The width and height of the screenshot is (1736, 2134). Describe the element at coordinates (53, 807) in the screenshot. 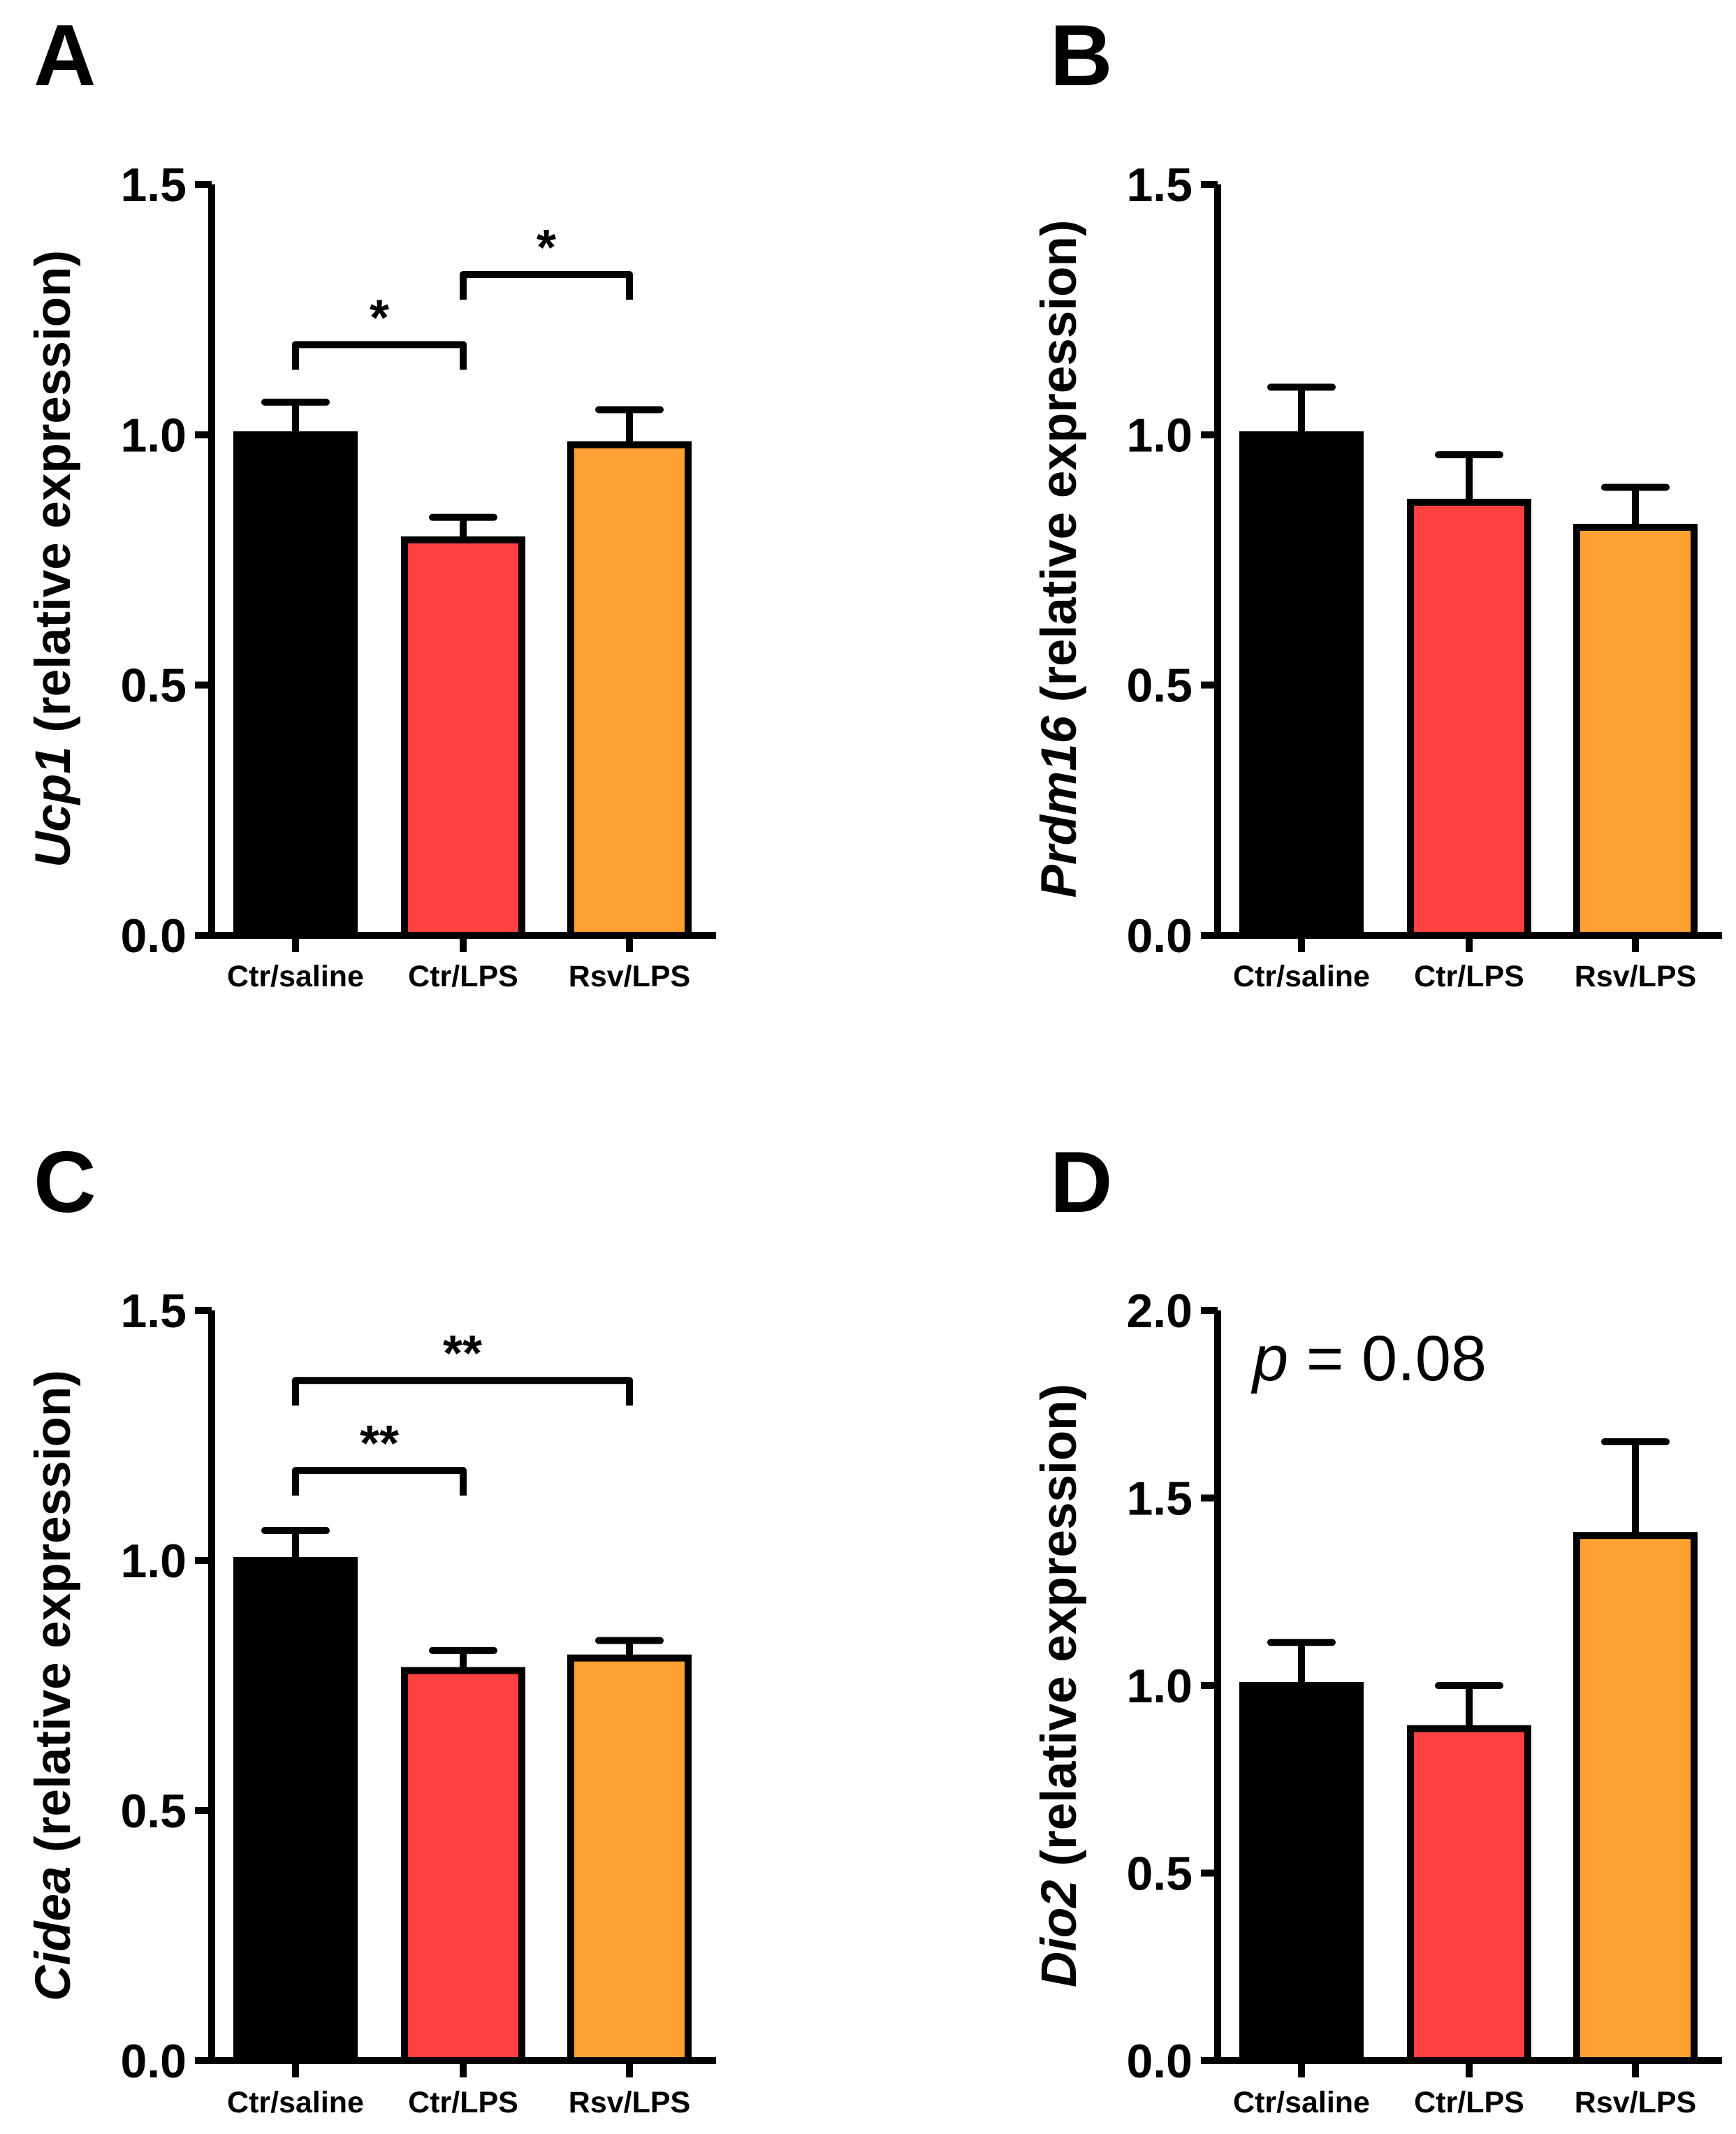

I see `y-axis-gene: Ucp1` at that location.